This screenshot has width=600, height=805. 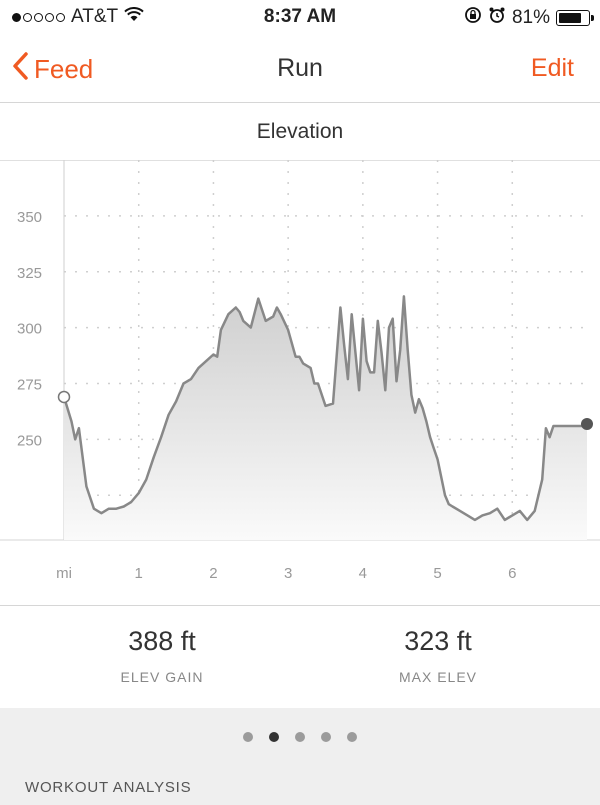 I want to click on back-label: Feed, so click(x=64, y=69).